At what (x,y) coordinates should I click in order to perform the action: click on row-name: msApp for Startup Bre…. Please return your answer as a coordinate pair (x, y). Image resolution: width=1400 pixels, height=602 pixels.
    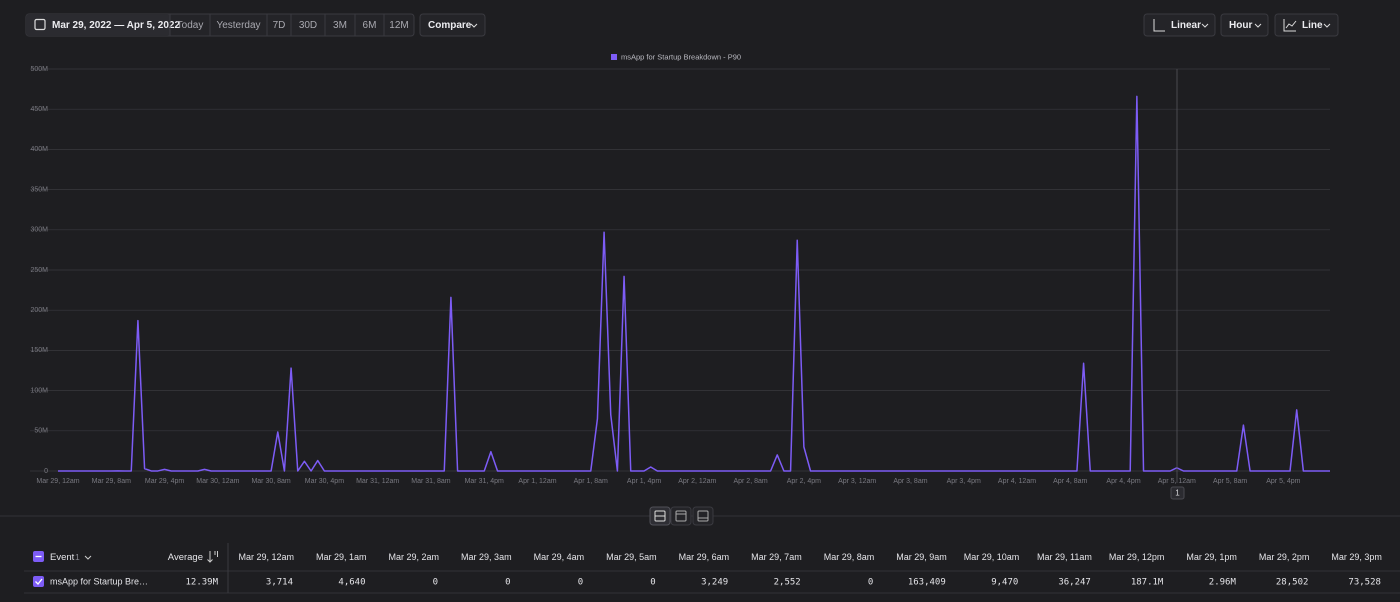
    Looking at the image, I should click on (99, 581).